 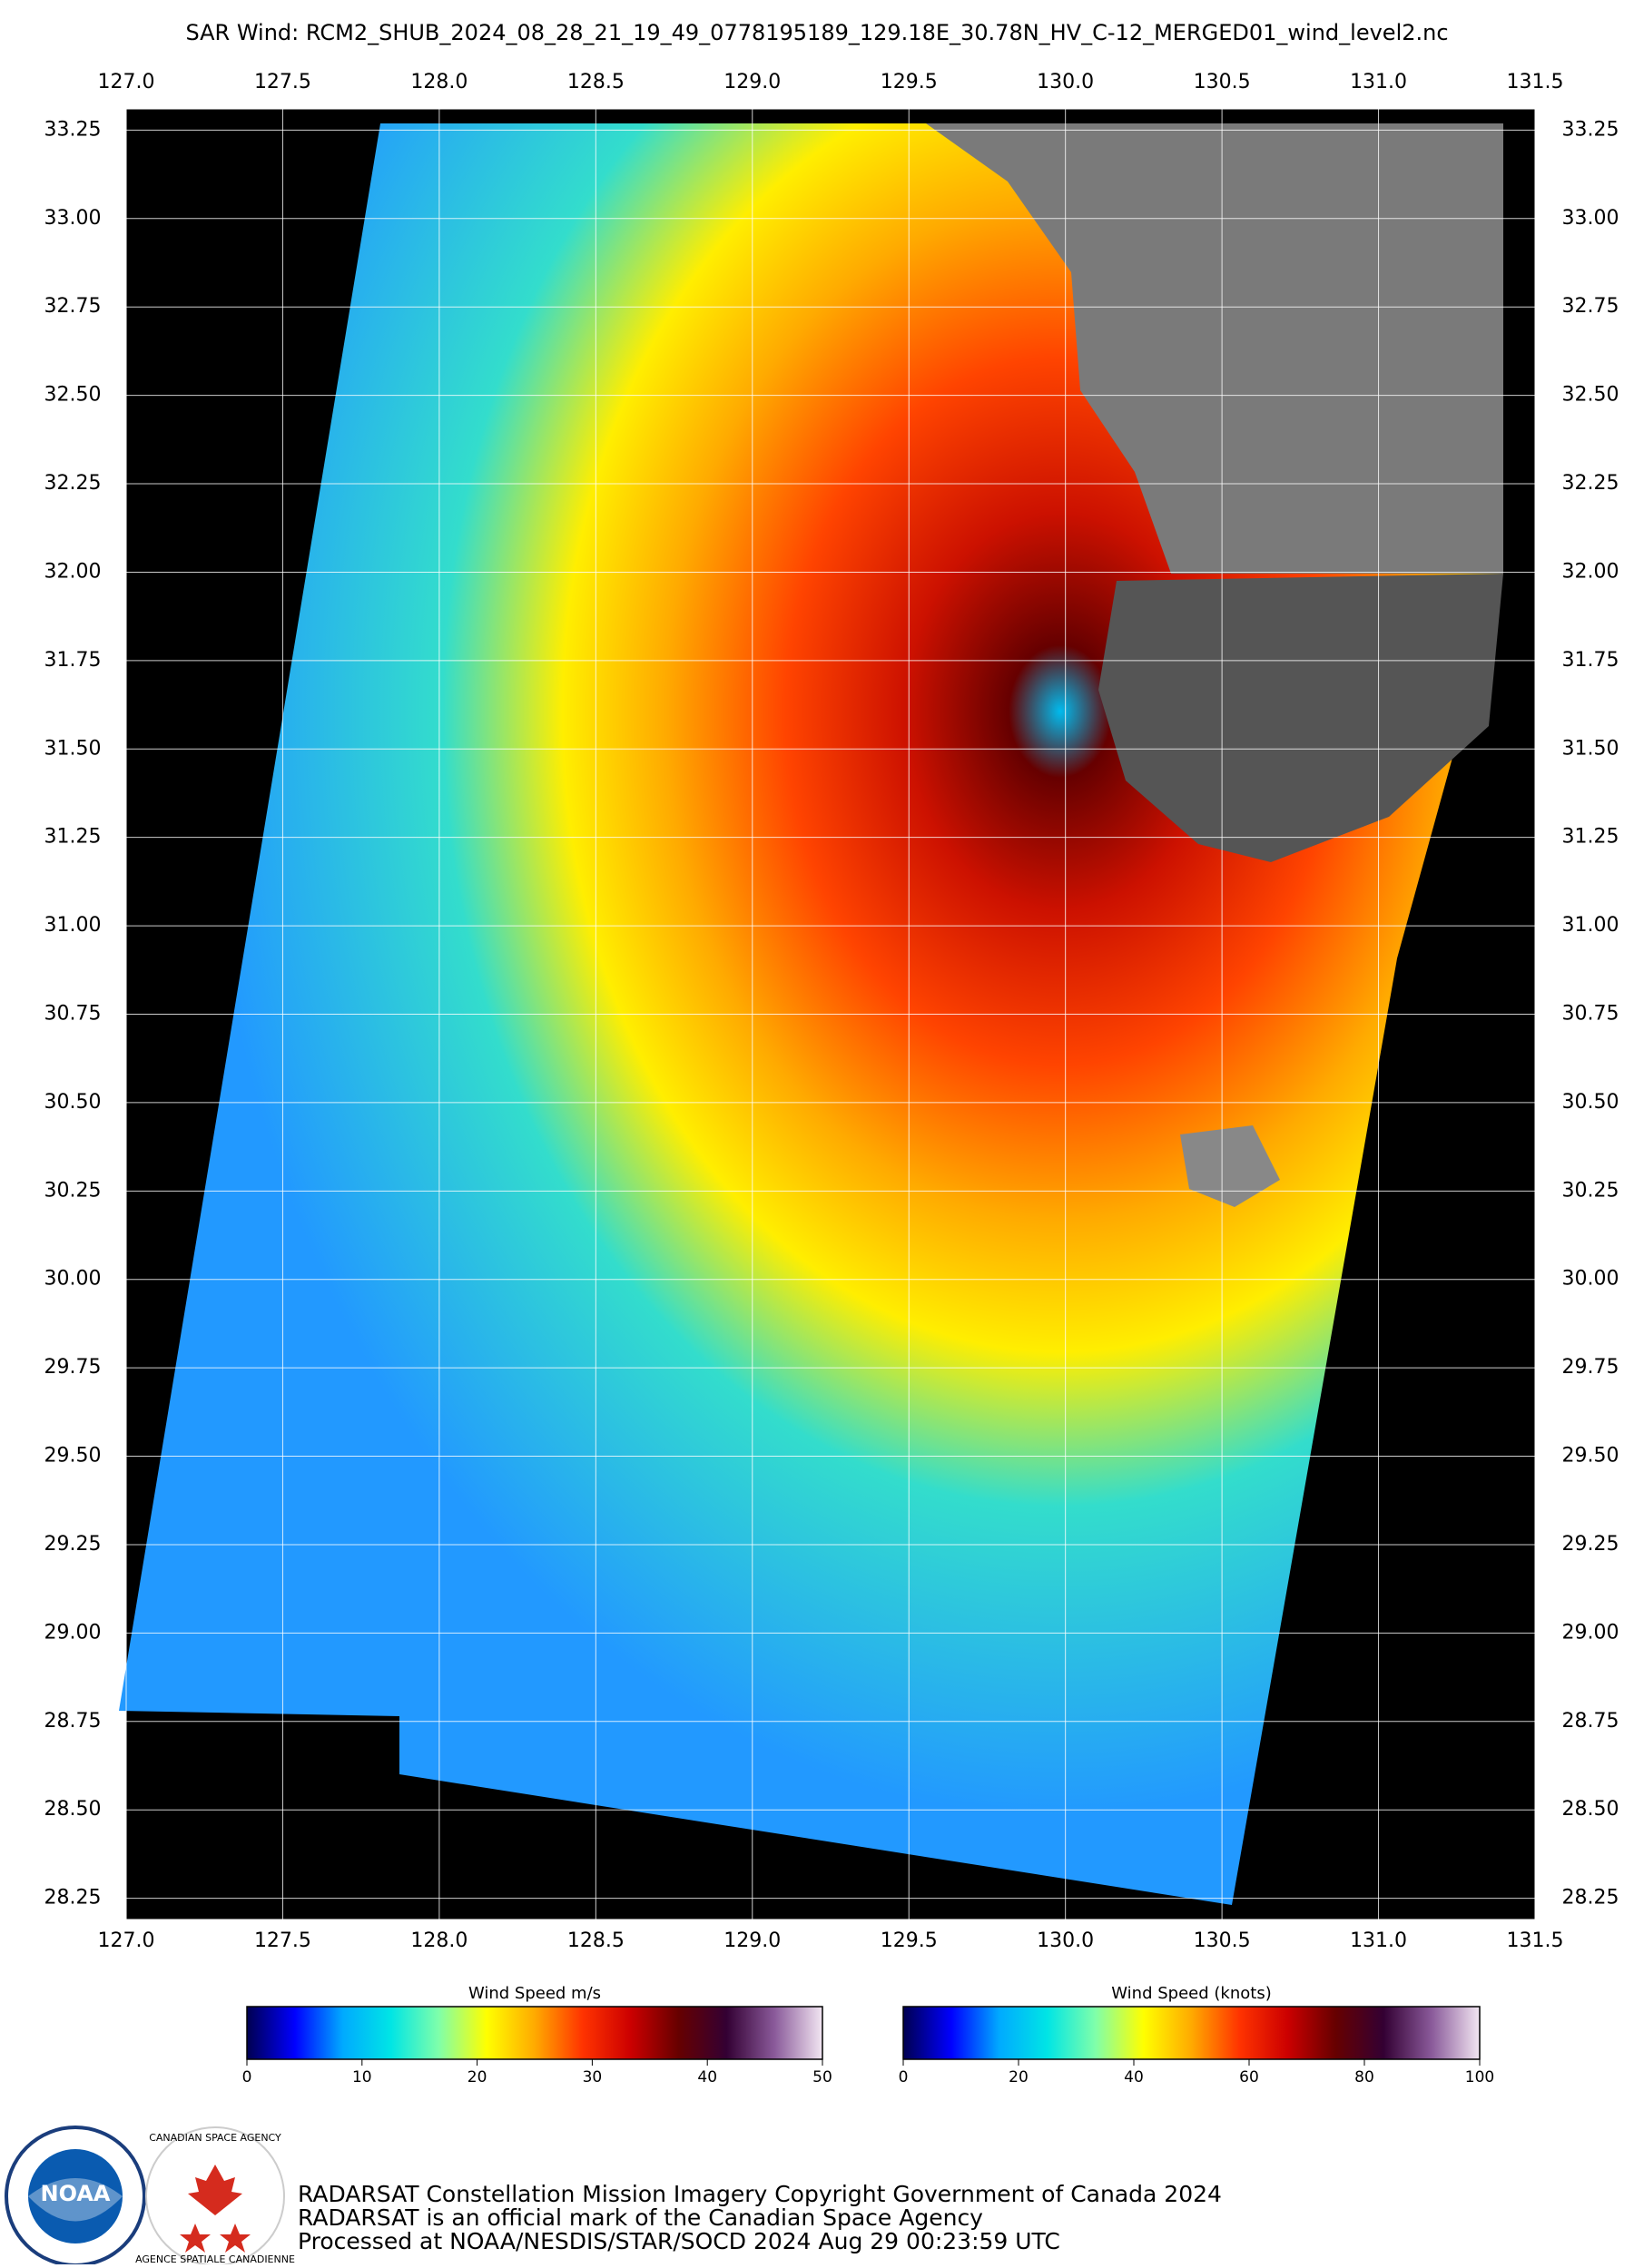 I want to click on colorbar-tick-label: 10, so click(x=362, y=2077).